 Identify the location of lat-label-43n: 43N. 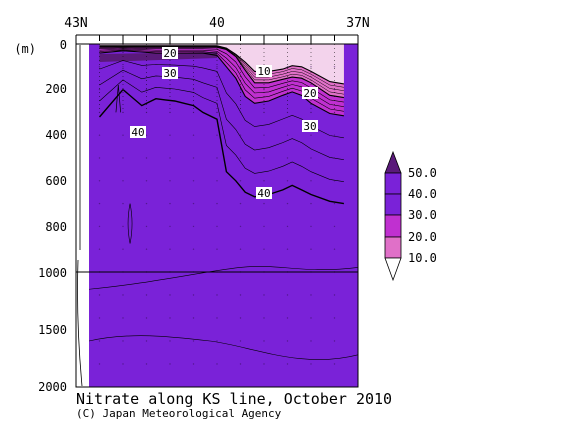
(75, 23).